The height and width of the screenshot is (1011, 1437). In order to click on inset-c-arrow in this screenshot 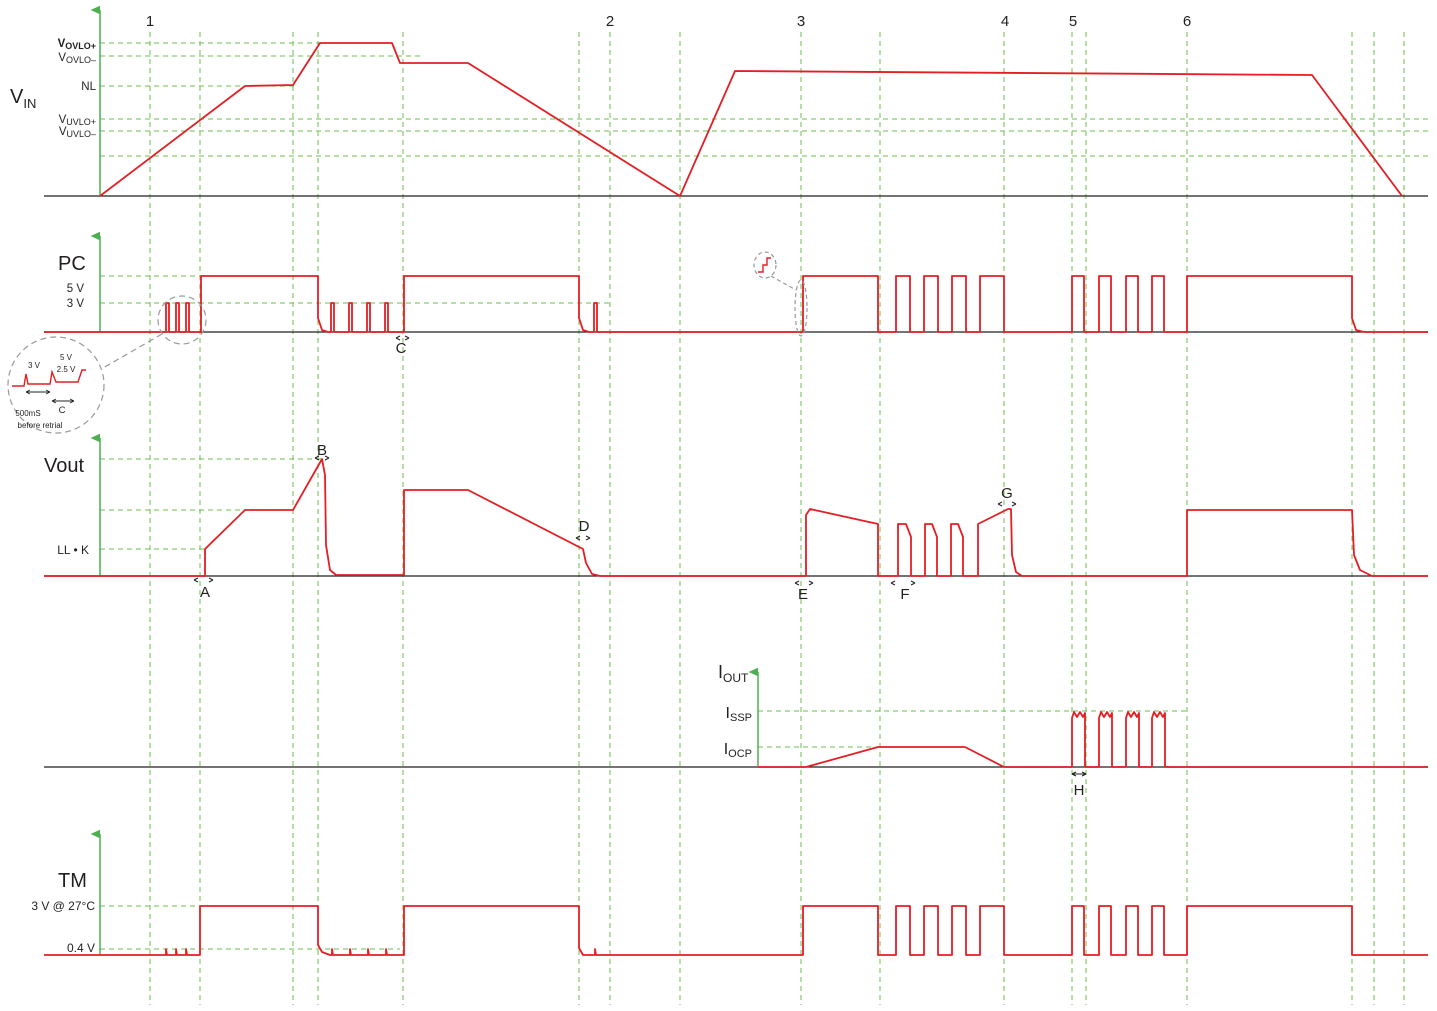, I will do `click(63, 401)`.